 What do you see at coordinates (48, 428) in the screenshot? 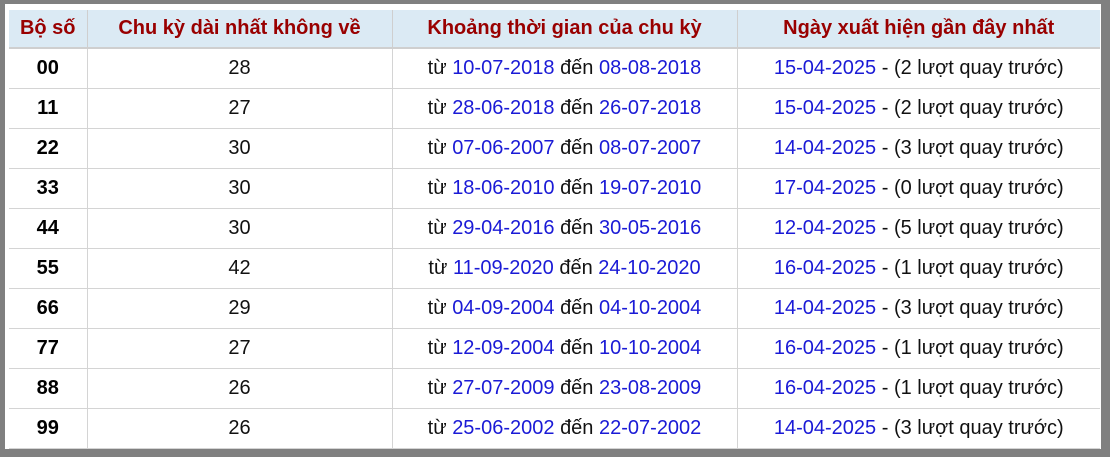
I see `number-cell: 99` at bounding box center [48, 428].